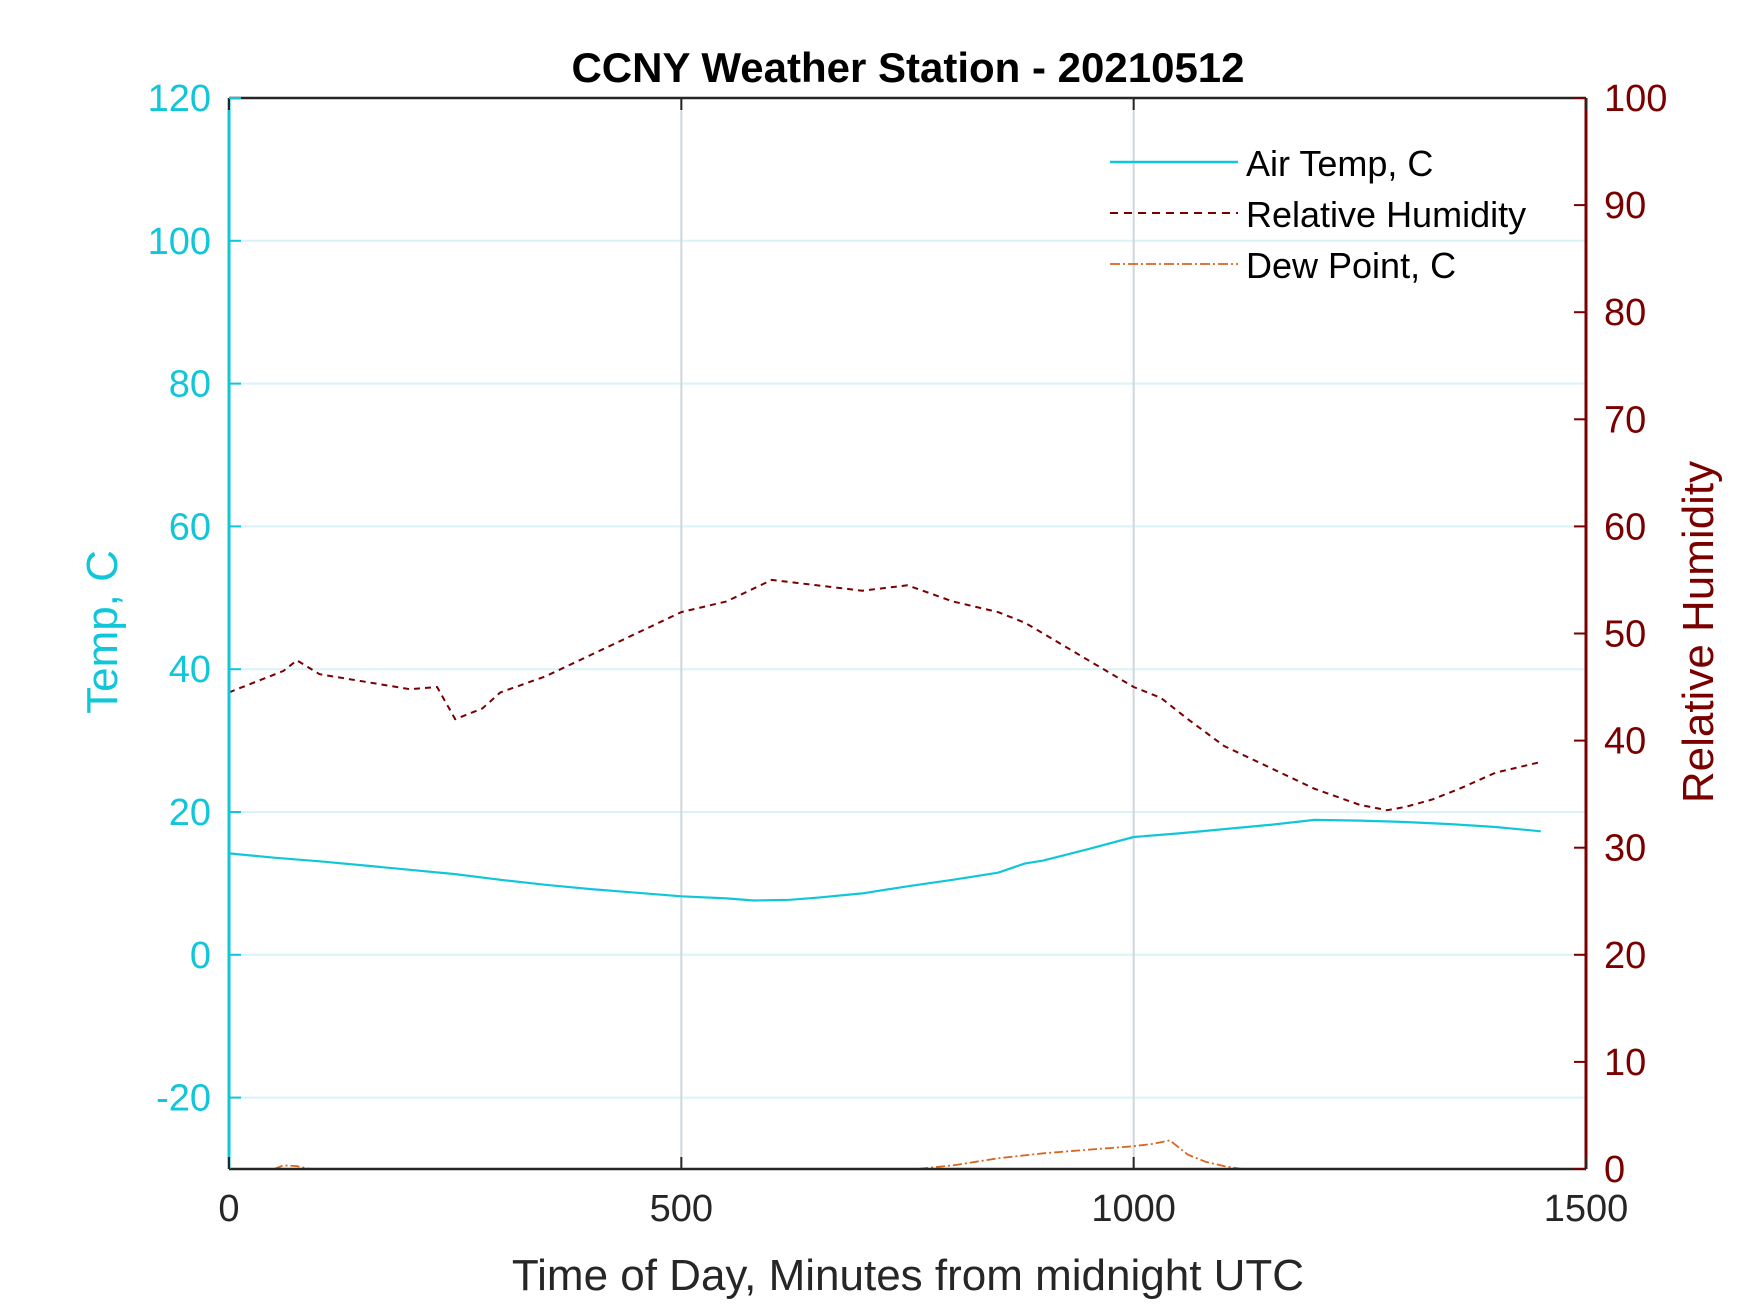 Image resolution: width=1750 pixels, height=1313 pixels. I want to click on y-right-tick-label: 0, so click(1614, 1170).